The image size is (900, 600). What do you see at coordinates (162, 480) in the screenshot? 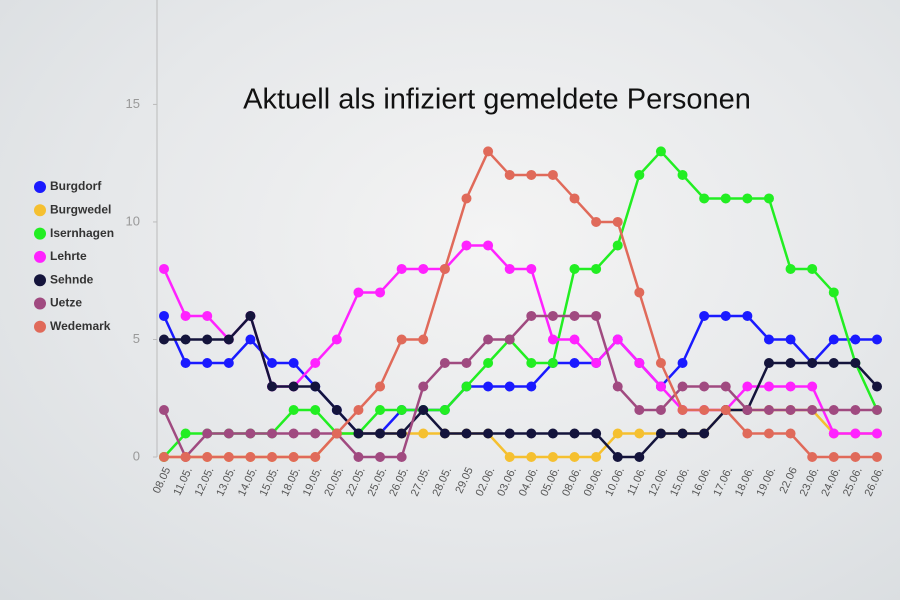
I see `x-tick-label: 08.05` at bounding box center [162, 480].